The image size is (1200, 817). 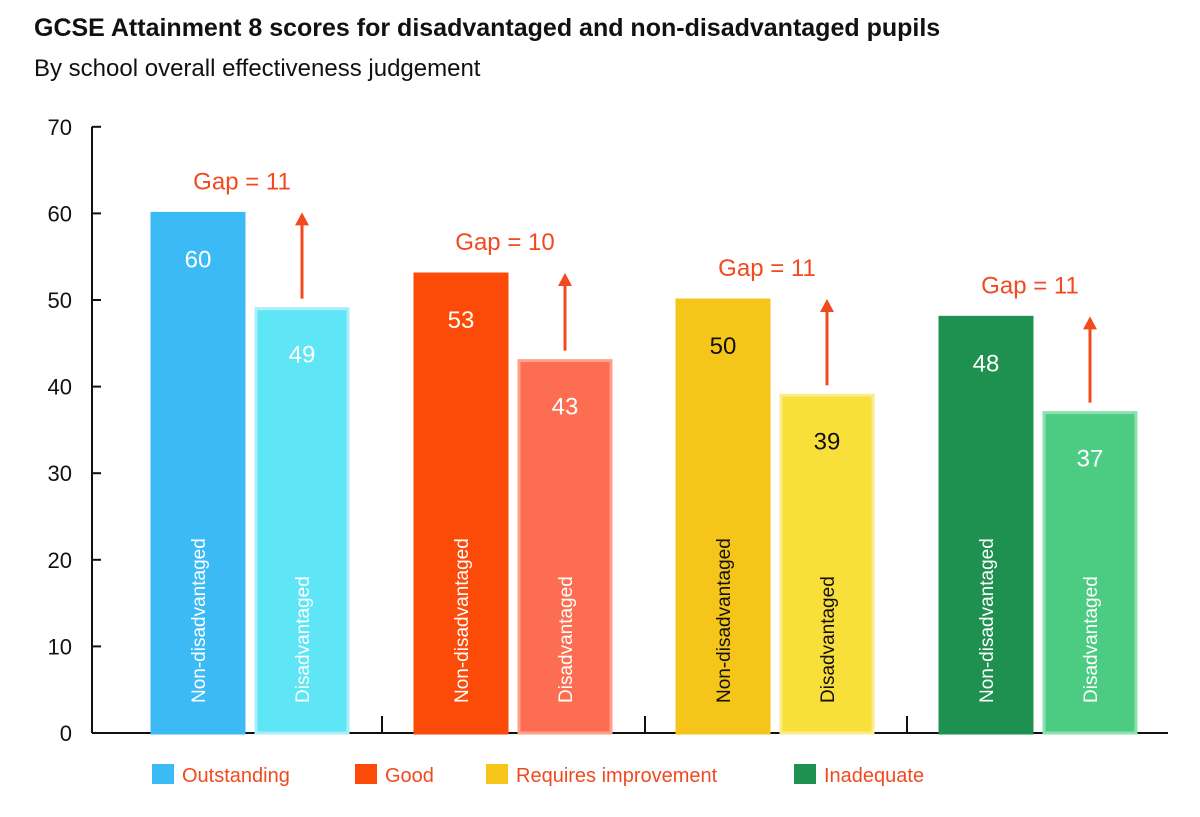 I want to click on y-tick-label: 0, so click(x=66, y=733).